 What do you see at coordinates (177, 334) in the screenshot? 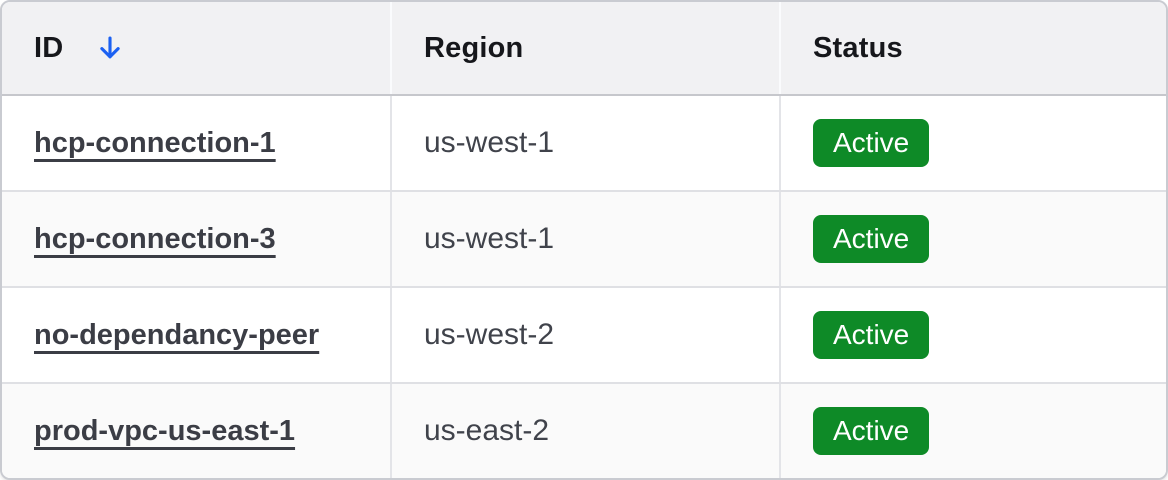
I see `connection-link: no-dependancy-peer` at bounding box center [177, 334].